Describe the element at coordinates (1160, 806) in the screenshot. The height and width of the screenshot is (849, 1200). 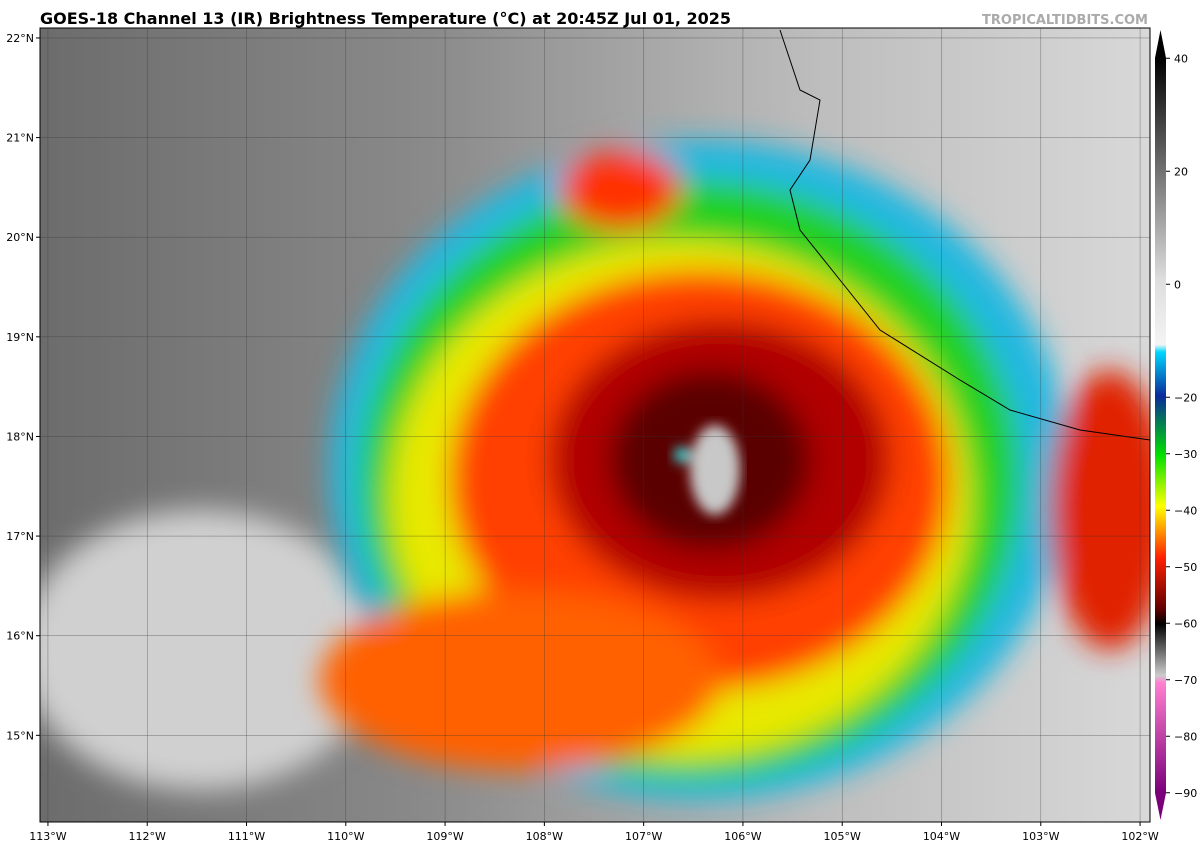
I see `colorbar-extend-bottom` at that location.